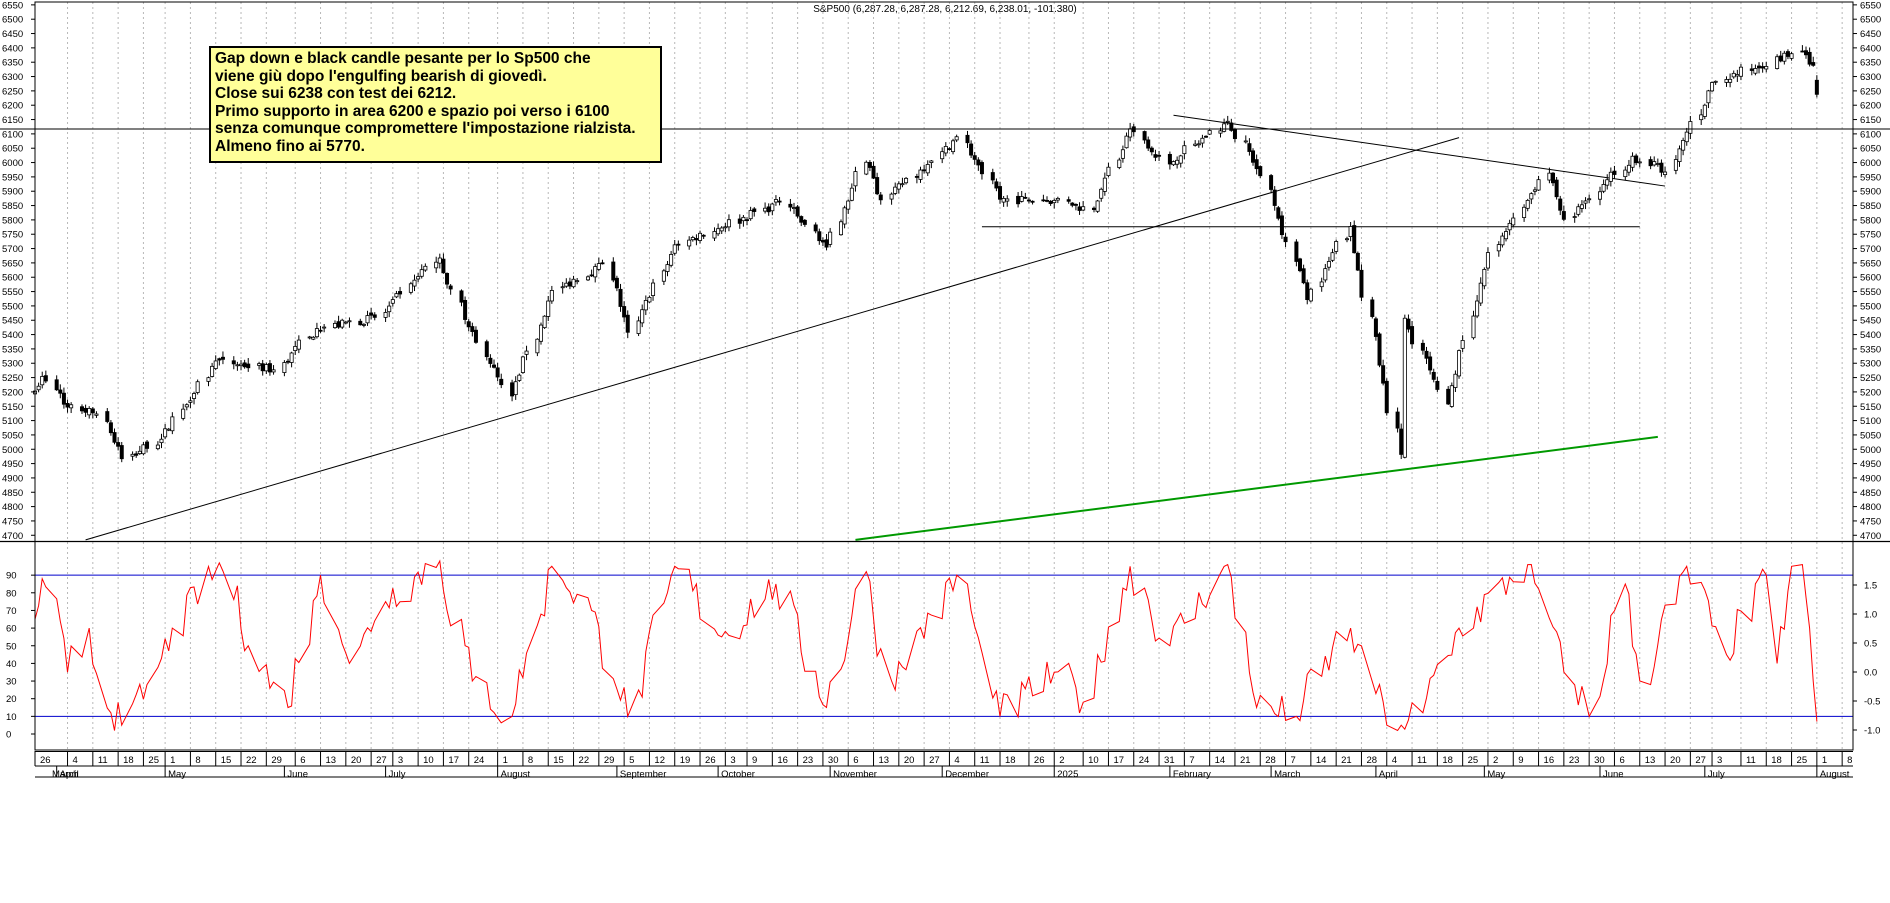 This screenshot has height=903, width=1890. What do you see at coordinates (1388, 774) in the screenshot?
I see `month-label: April` at bounding box center [1388, 774].